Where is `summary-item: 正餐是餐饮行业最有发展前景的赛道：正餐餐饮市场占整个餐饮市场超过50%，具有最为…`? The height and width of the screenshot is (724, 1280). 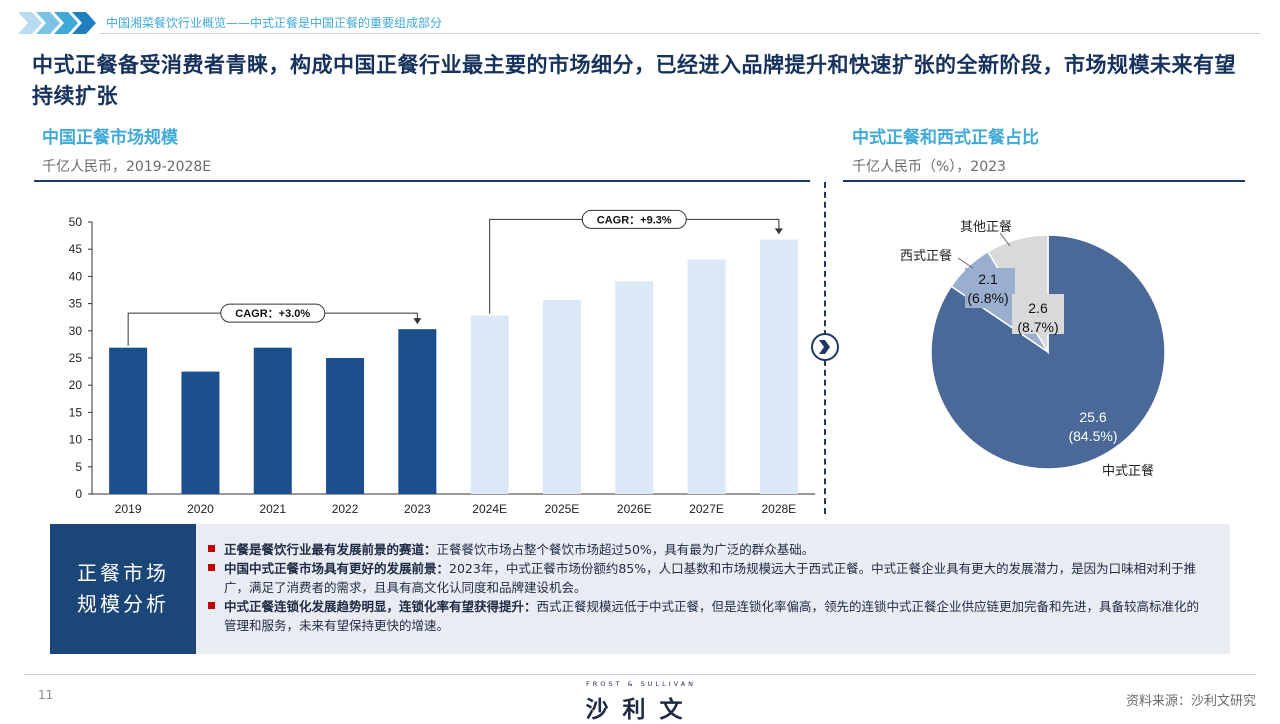 summary-item: 正餐是餐饮行业最有发展前景的赛道：正餐餐饮市场占整个餐饮市场超过50%，具有最为… is located at coordinates (708, 549).